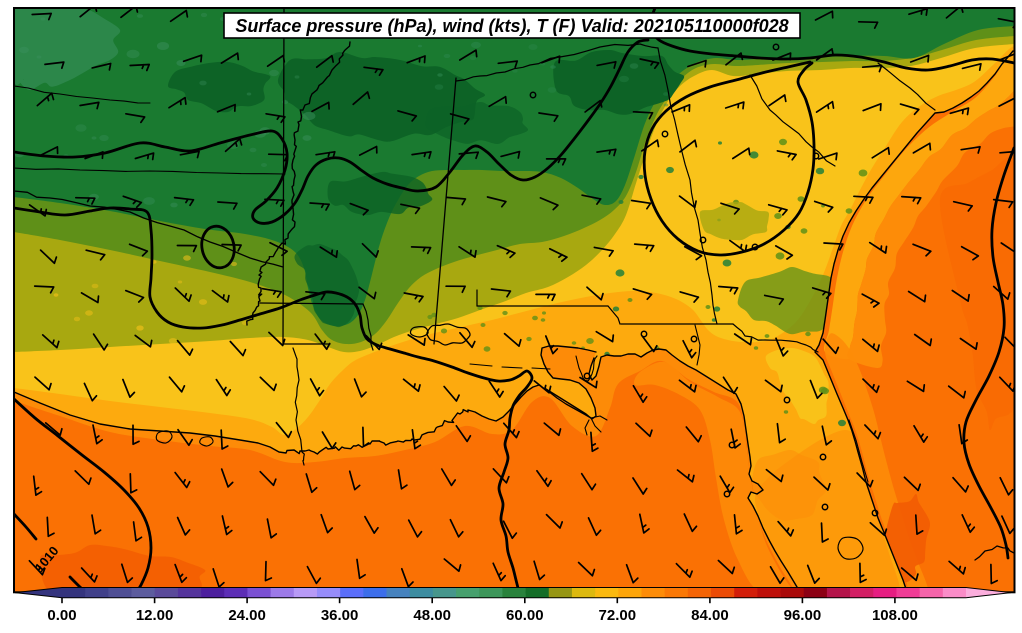 The width and height of the screenshot is (1022, 633). Describe the element at coordinates (803, 615) in the screenshot. I see `svg-text: 96.00` at that location.